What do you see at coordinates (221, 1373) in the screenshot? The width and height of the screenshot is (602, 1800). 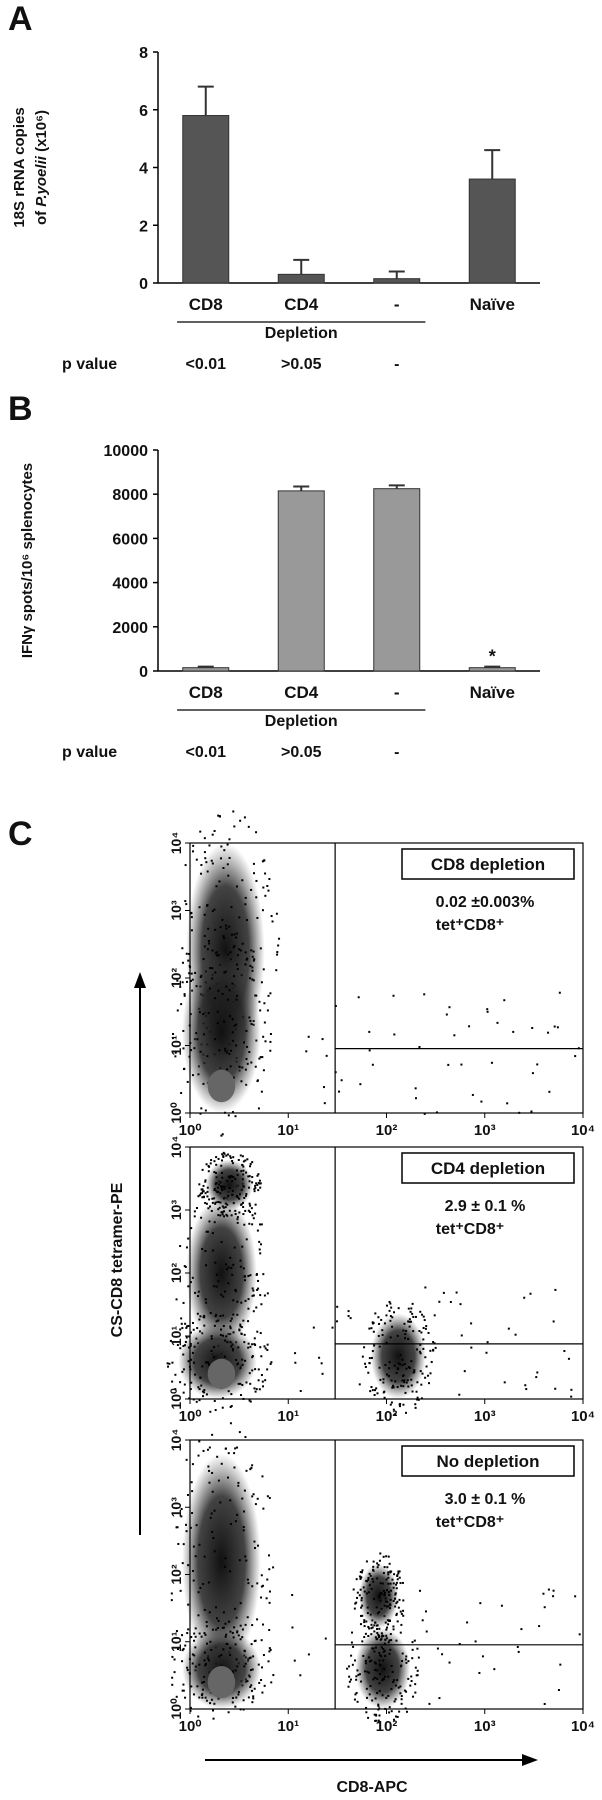 I see `density-core` at bounding box center [221, 1373].